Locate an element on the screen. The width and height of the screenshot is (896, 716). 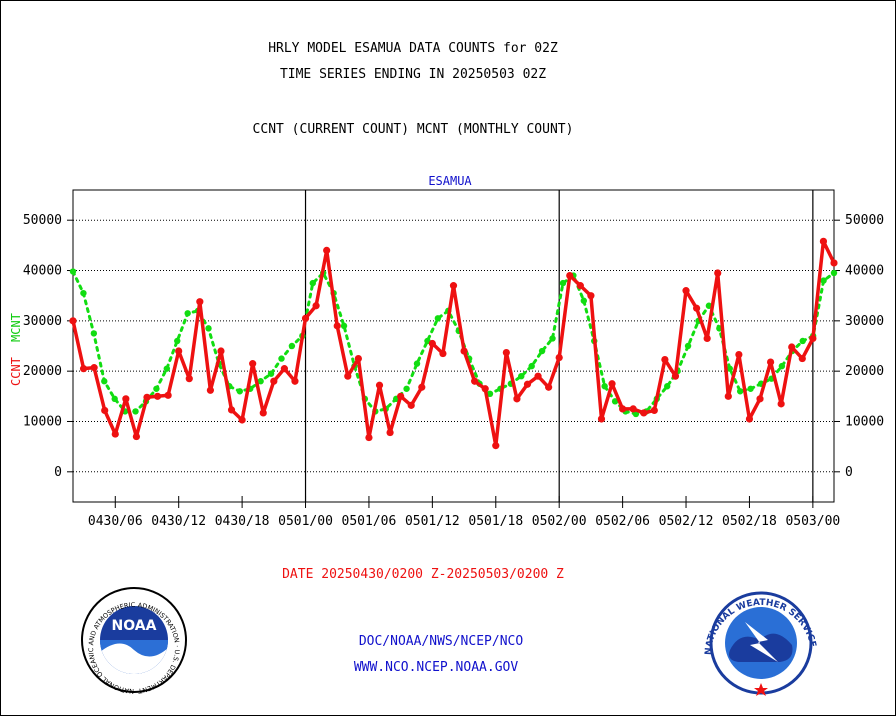
nws-logo: NATIONAL WEATHER SERVICE is located at coordinates (760, 643).